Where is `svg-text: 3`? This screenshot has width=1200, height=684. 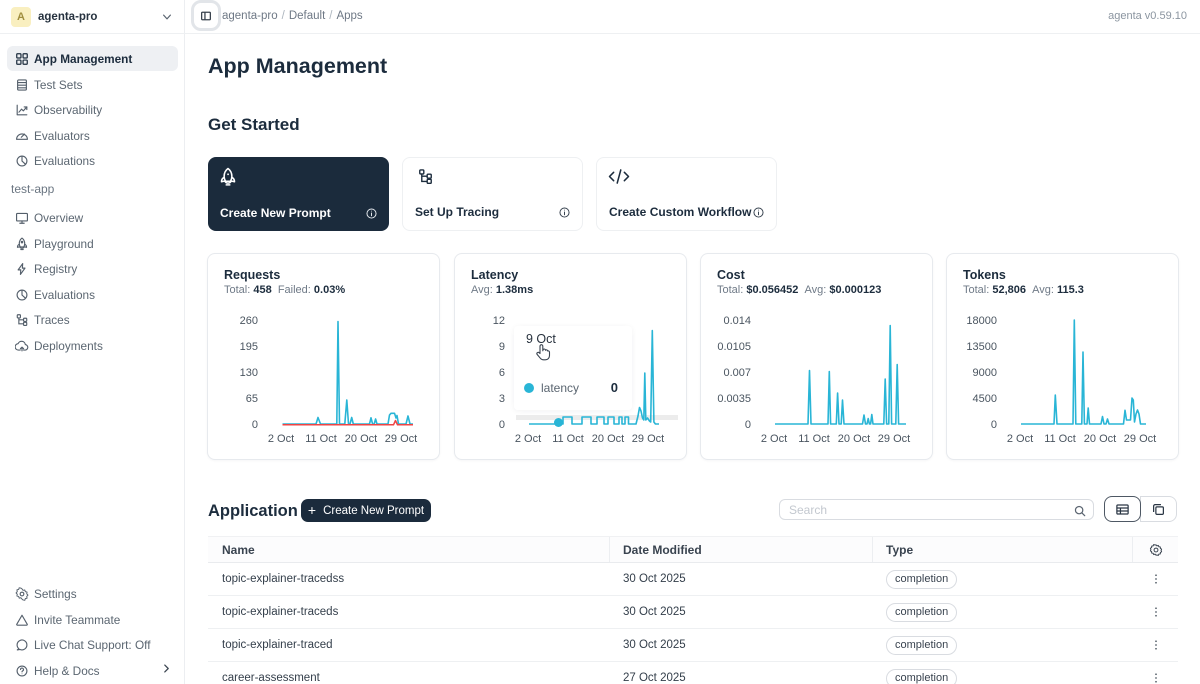
svg-text: 3 is located at coordinates (502, 399).